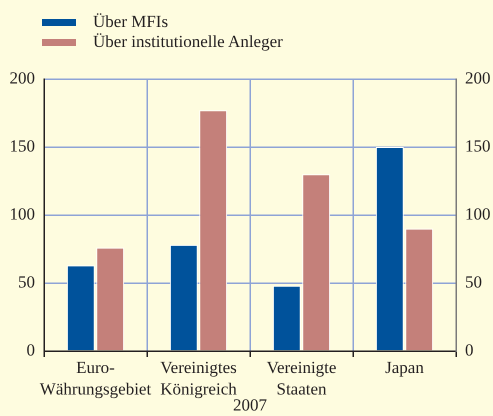 Image resolution: width=493 pixels, height=416 pixels. I want to click on y-tick-label: 200, so click(22, 78).